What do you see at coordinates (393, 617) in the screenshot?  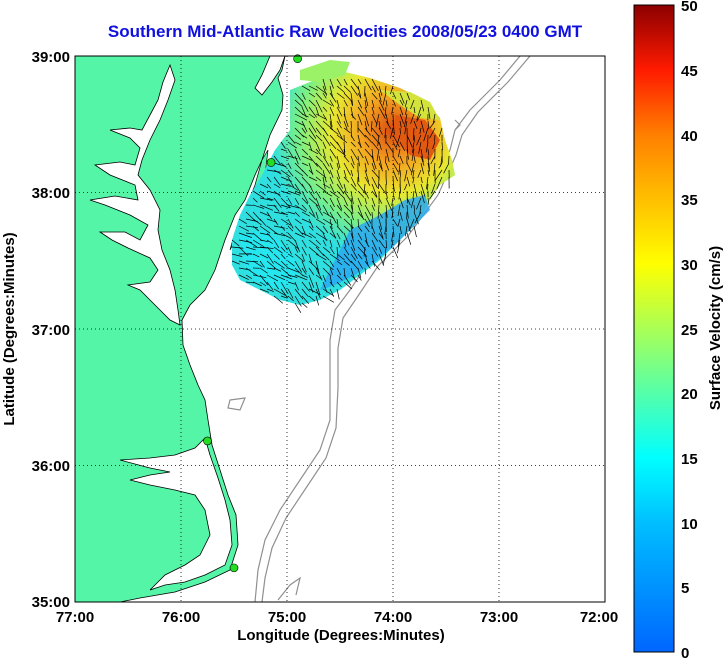 I see `x-tick-label: 74:00` at bounding box center [393, 617].